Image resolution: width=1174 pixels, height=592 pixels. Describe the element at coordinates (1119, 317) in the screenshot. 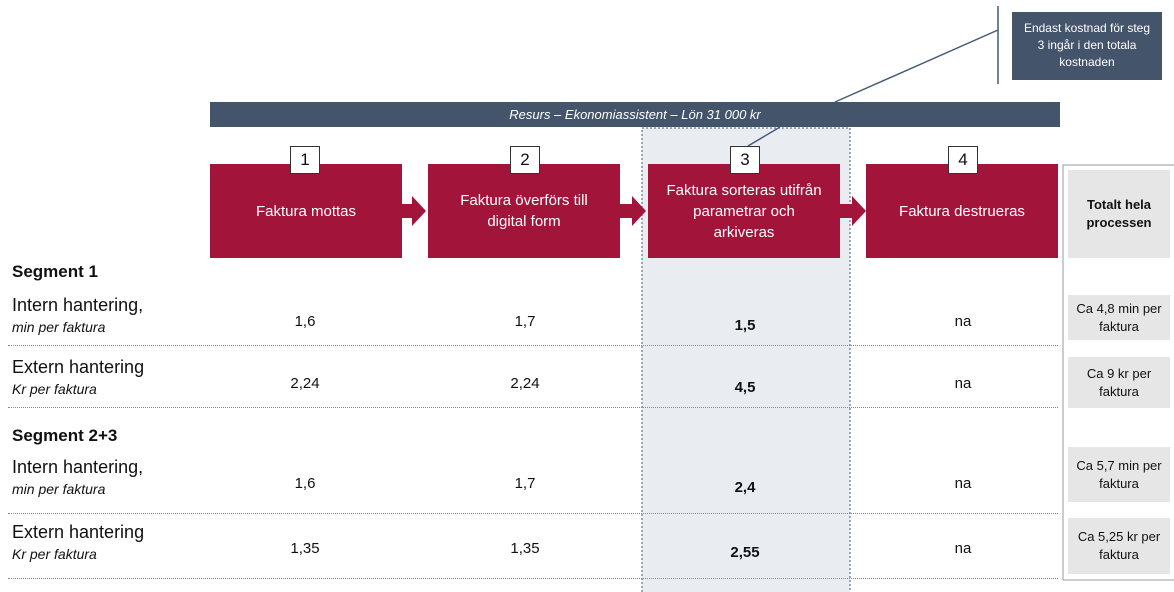

I see `total-cell: Ca 4,8 min per faktura` at that location.